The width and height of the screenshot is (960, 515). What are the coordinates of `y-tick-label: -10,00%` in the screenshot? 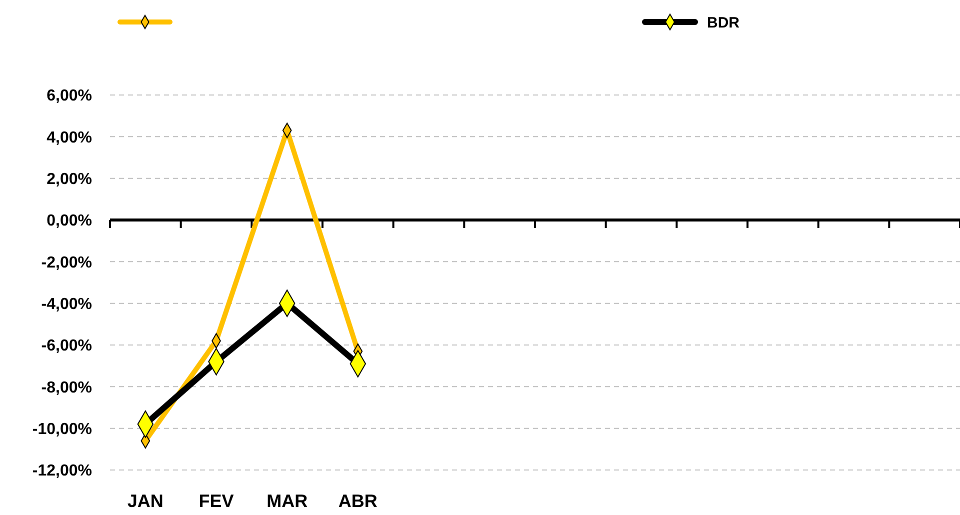 It's located at (62, 429).